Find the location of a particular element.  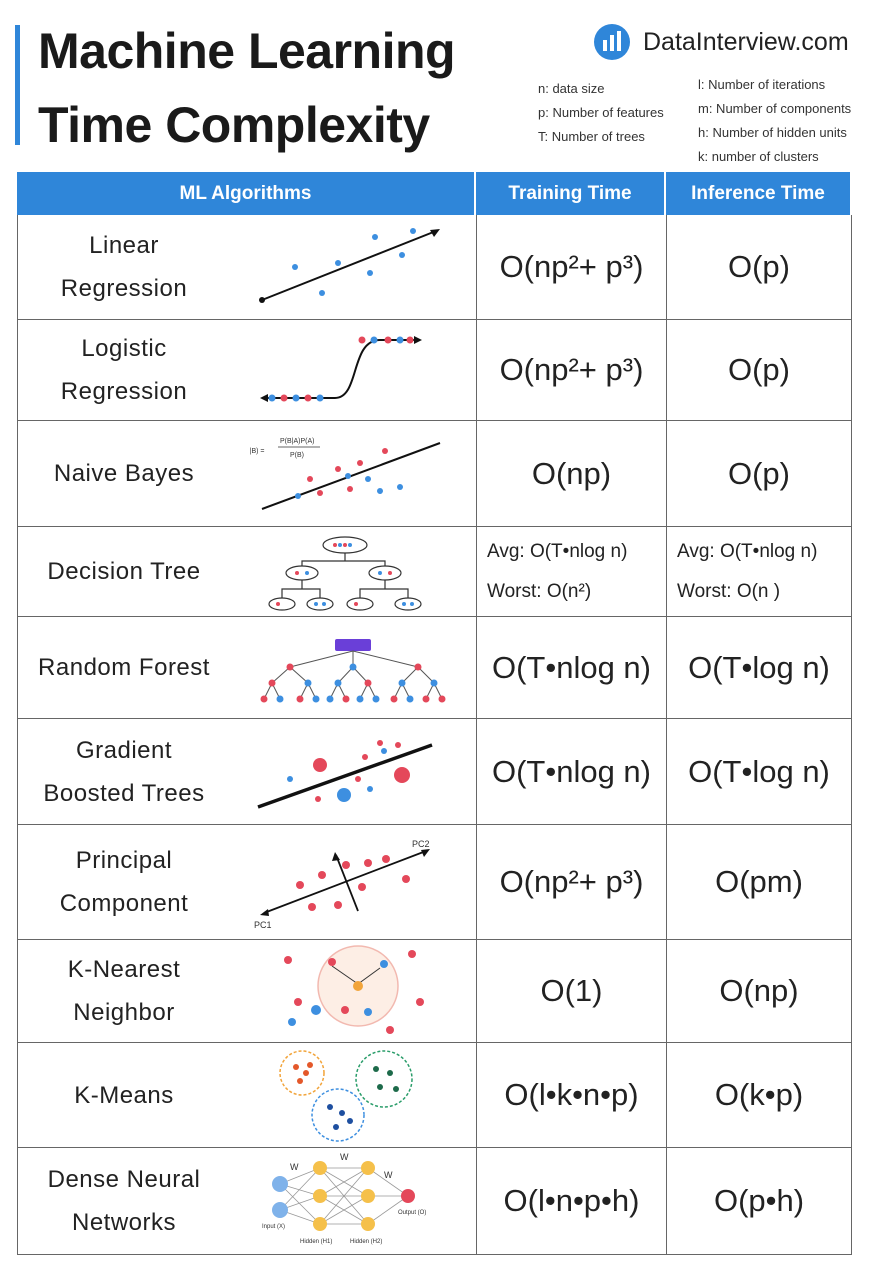

cell-line: O(T•nlog n) is located at coordinates (571, 771).